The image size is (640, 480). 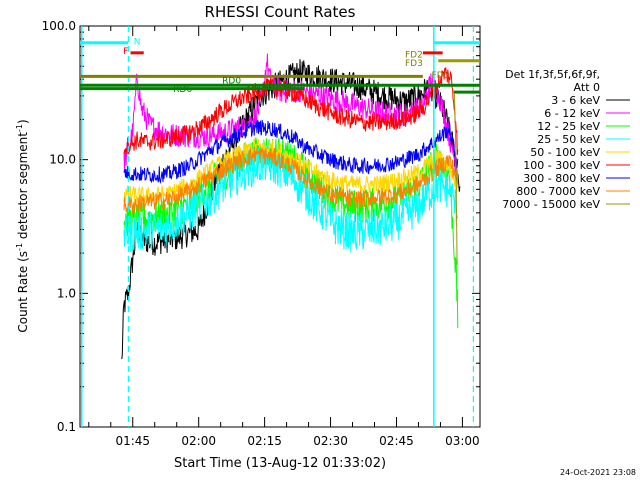 What do you see at coordinates (598, 472) in the screenshot?
I see `footer-date: 24-Oct-2021 23:08` at bounding box center [598, 472].